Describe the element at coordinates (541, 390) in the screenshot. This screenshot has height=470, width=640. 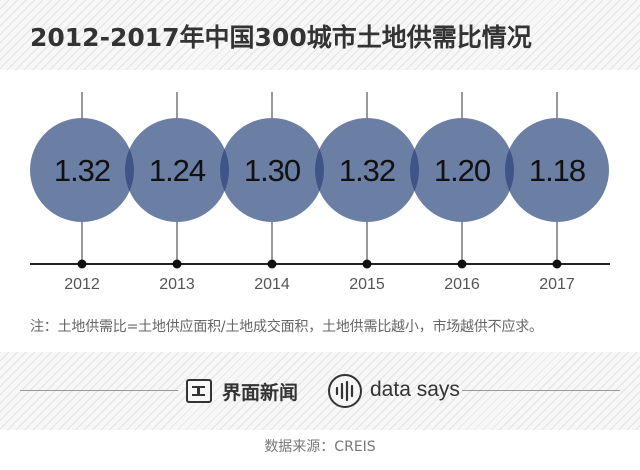
I see `footer-divider-right` at that location.